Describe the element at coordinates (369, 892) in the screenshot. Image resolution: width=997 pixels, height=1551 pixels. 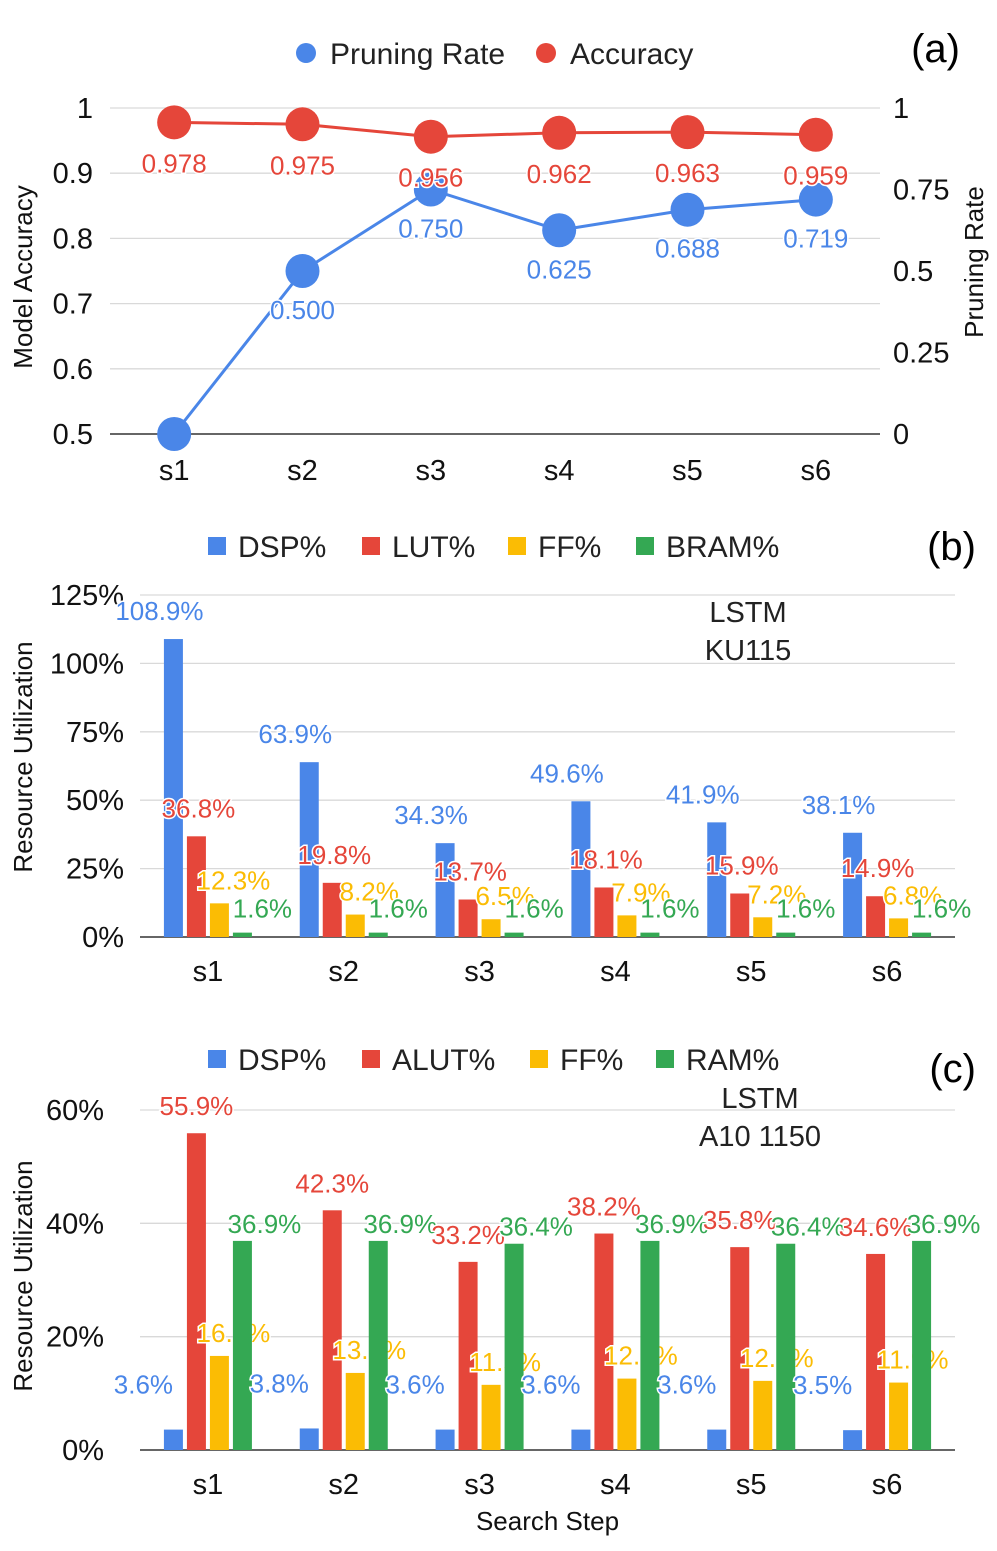
I see `data-label-ff: 8.2%` at that location.